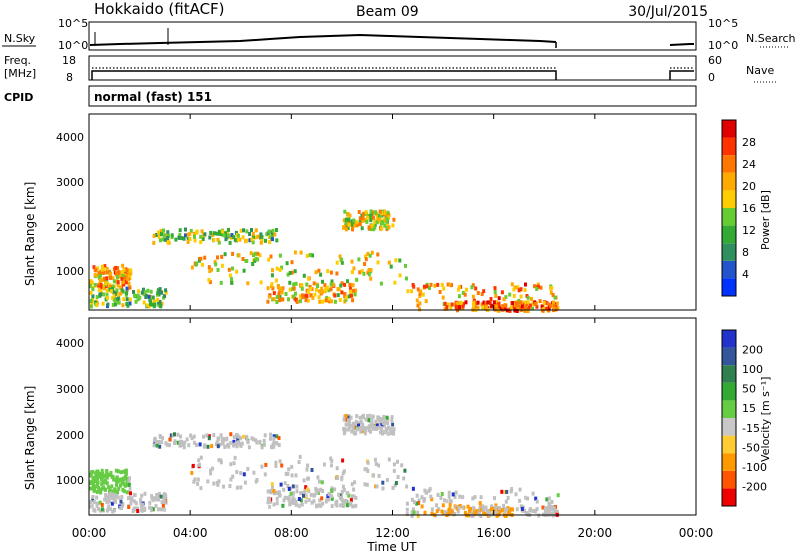  What do you see at coordinates (69, 77) in the screenshot?
I see `freq-left-tick-bottom: 8` at bounding box center [69, 77].